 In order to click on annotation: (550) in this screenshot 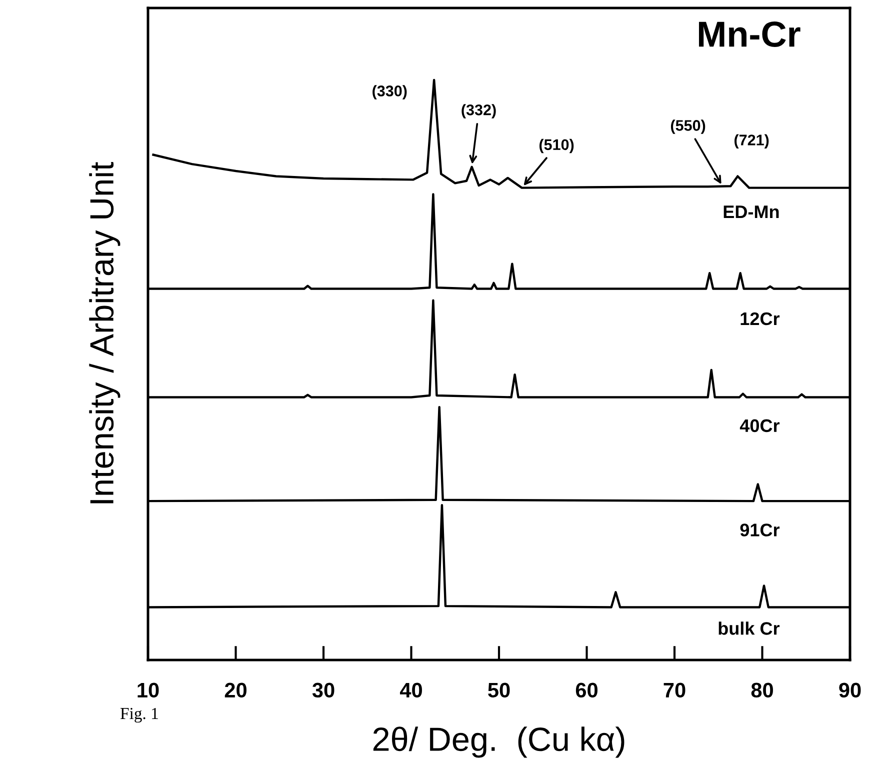, I will do `click(688, 127)`.